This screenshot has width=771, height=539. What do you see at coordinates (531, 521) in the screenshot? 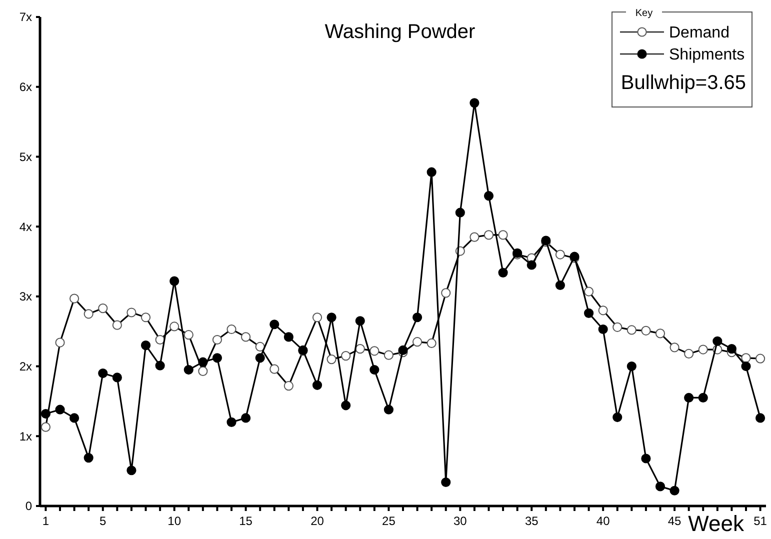
I see `x-tick-label: 35` at bounding box center [531, 521].